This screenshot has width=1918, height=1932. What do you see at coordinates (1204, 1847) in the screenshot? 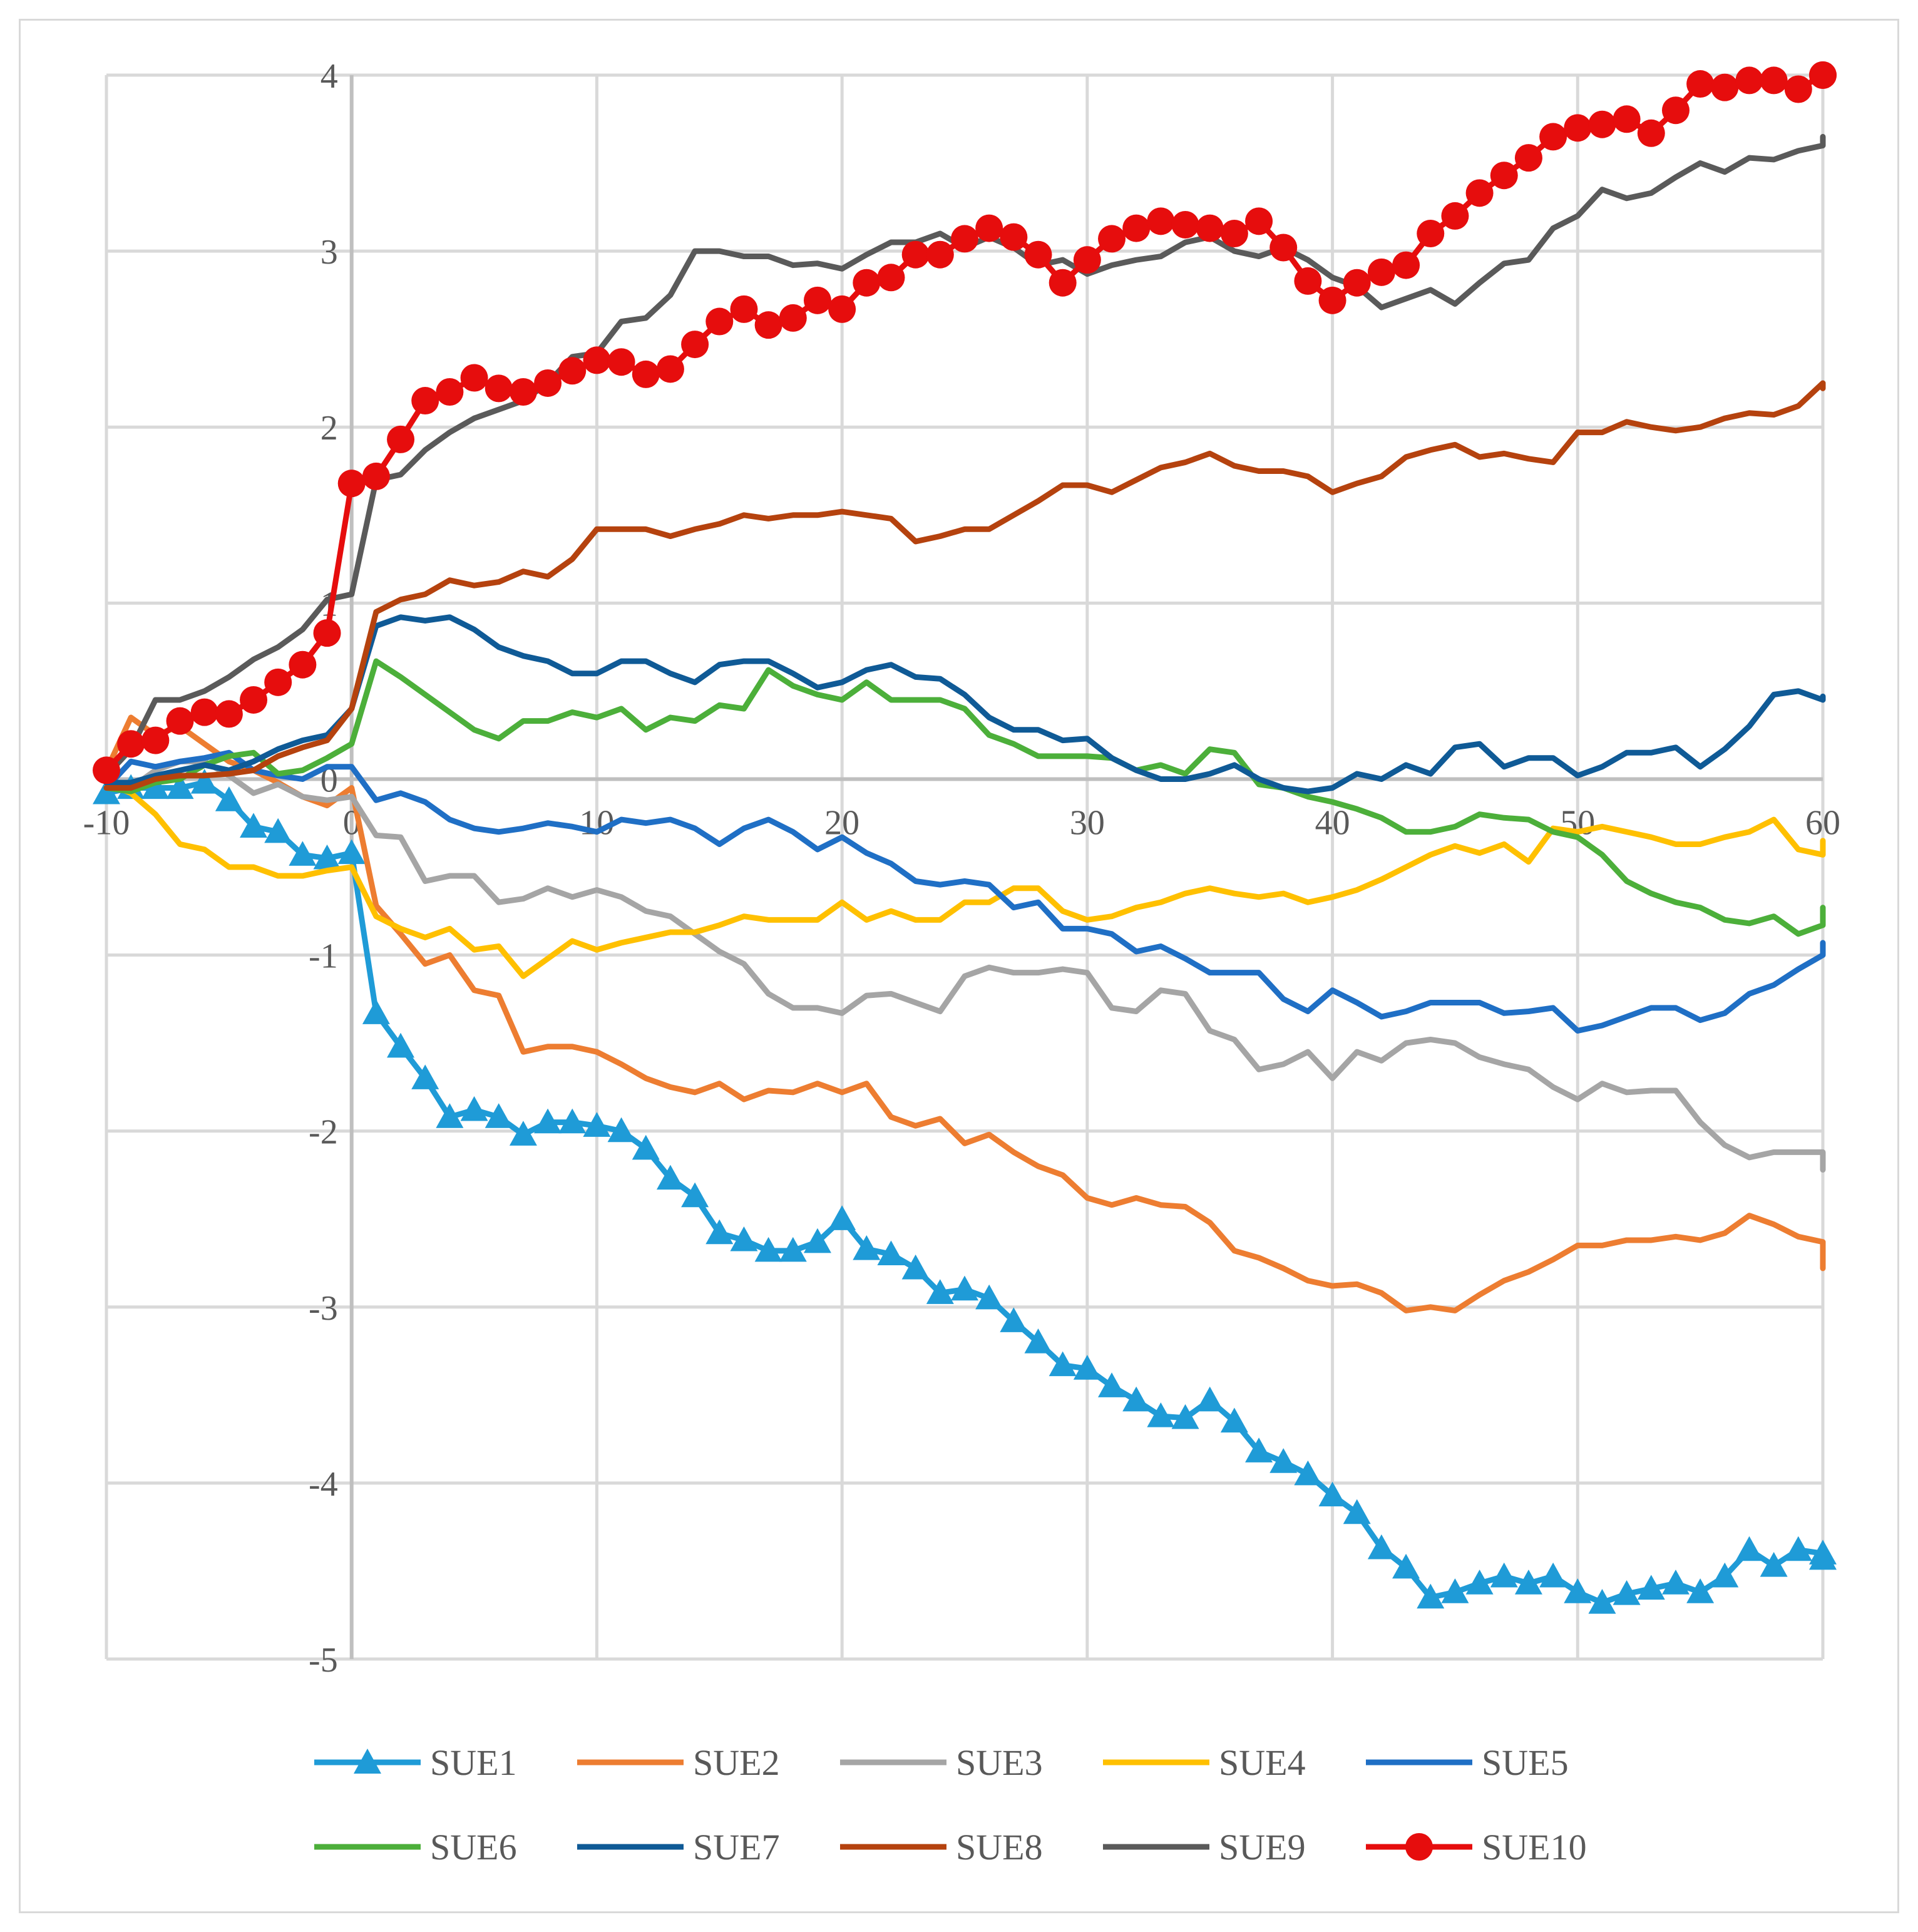
I see `legend-item-sue9: SUE9` at bounding box center [1204, 1847].